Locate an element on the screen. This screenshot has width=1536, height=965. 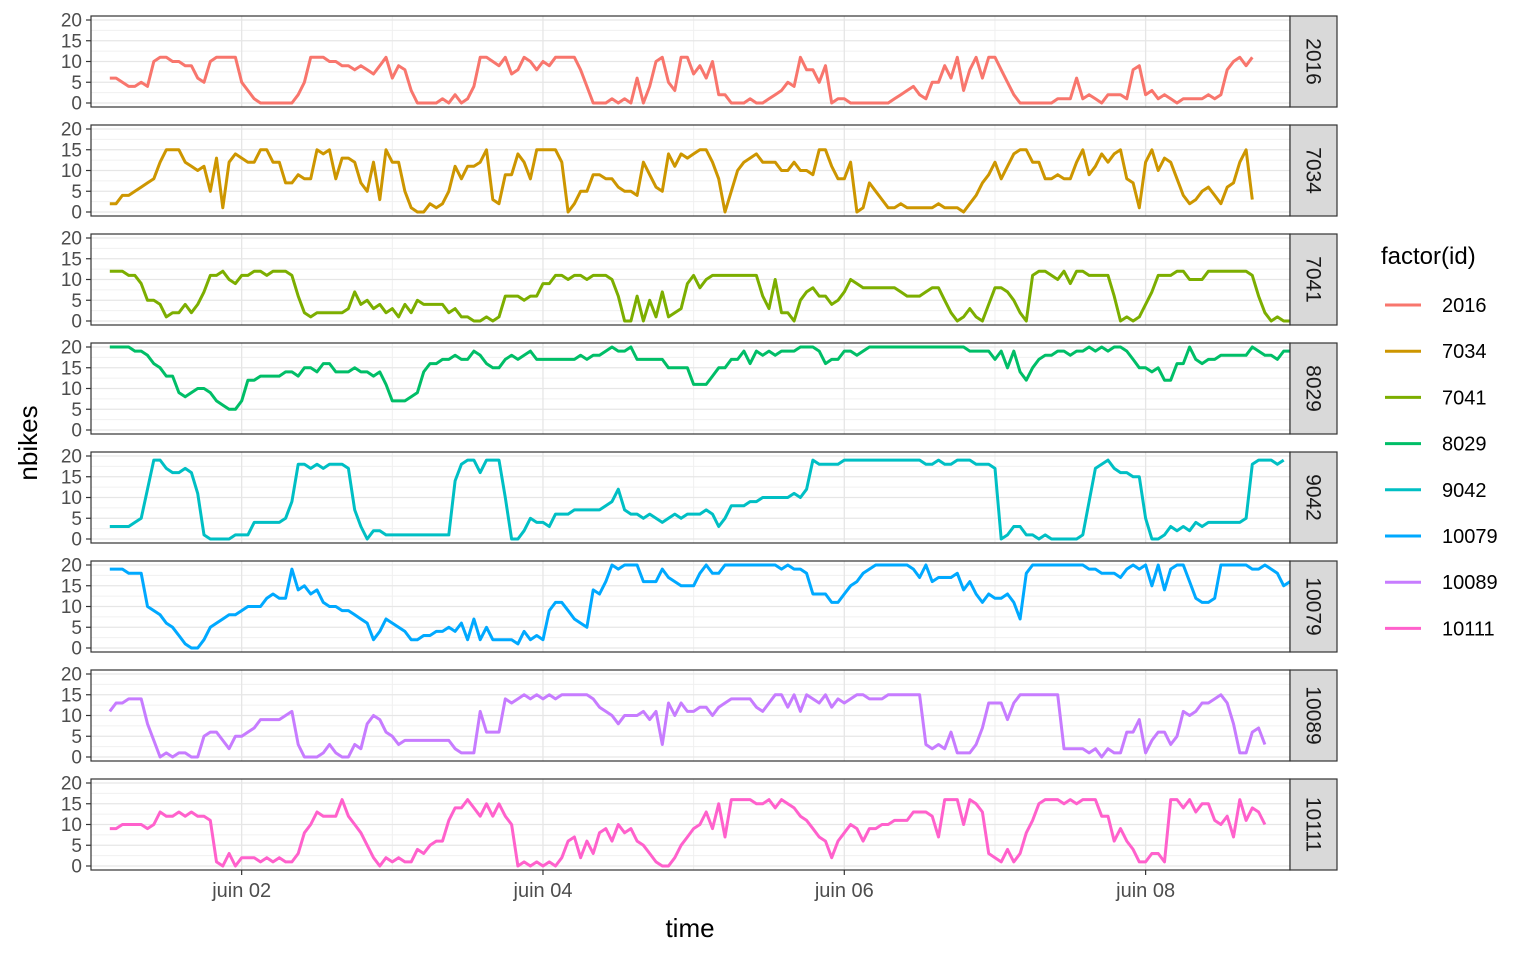
x-tick-label: juin 04 is located at coordinates (543, 891).